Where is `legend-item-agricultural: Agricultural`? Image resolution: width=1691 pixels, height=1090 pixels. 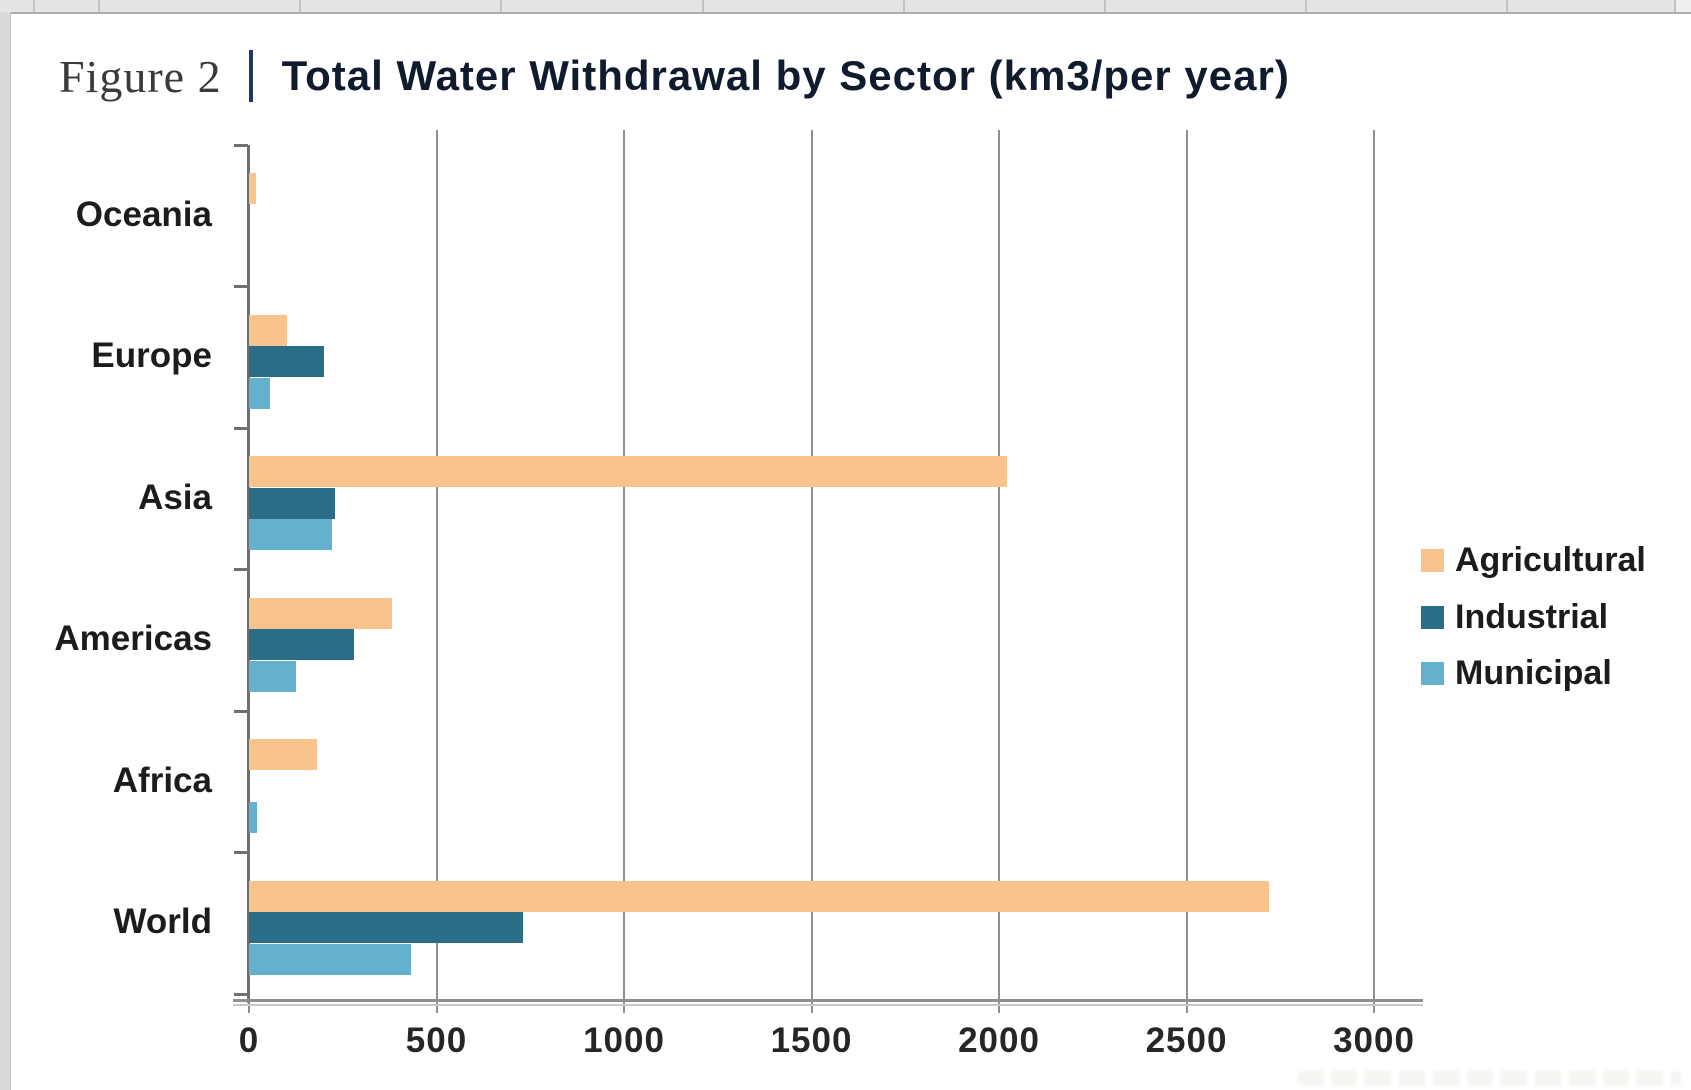 legend-item-agricultural: Agricultural is located at coordinates (1533, 559).